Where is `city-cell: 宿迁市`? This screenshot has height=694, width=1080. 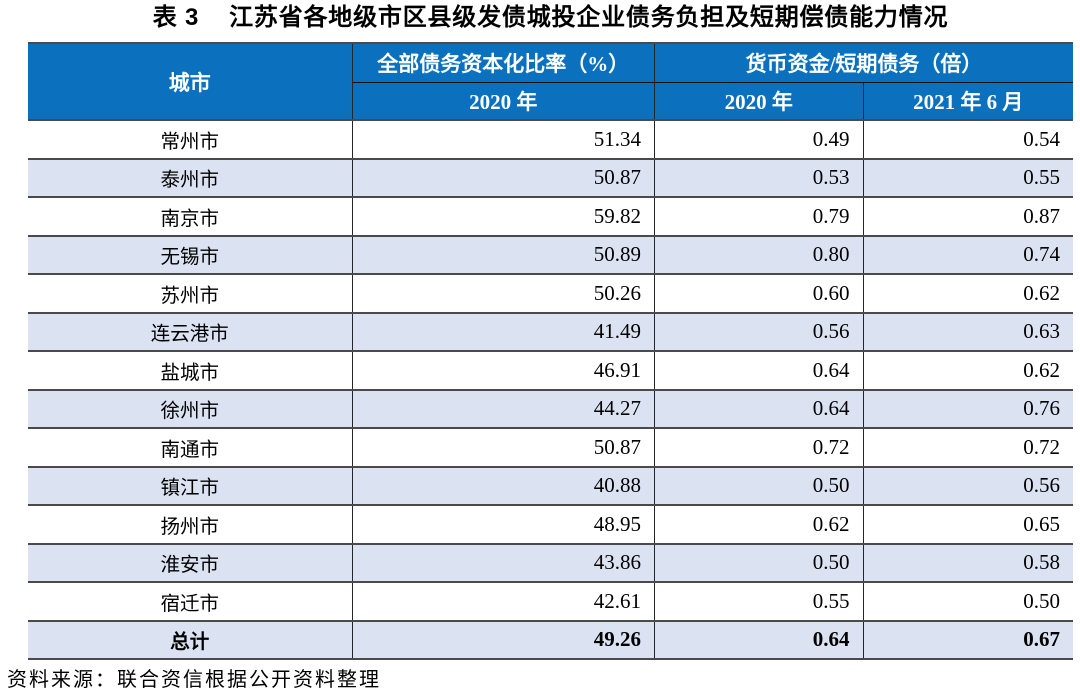 city-cell: 宿迁市 is located at coordinates (190, 601).